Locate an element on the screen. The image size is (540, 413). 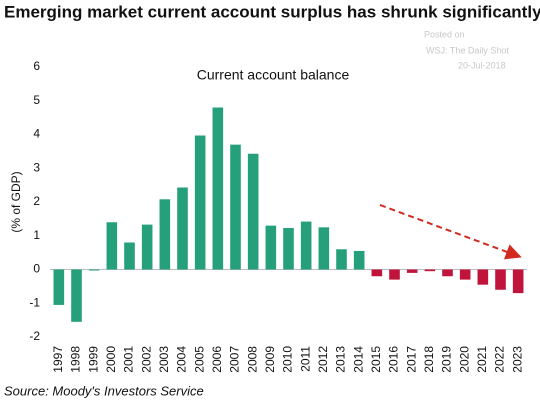
y-axis-label: (% of GDP) is located at coordinates (16, 201).